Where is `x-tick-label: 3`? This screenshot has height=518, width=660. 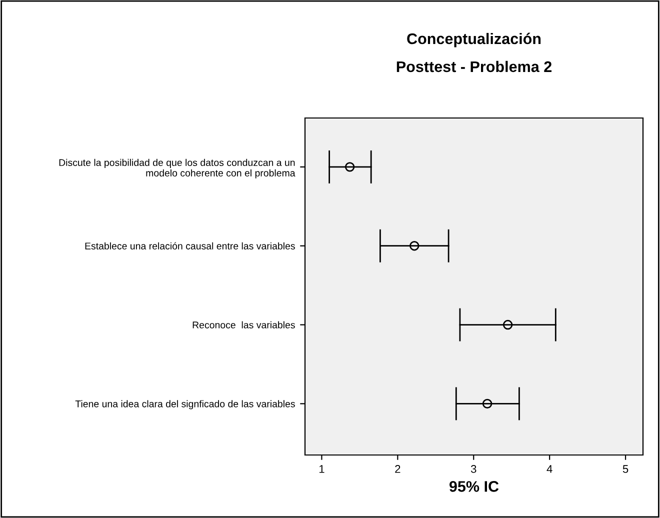
x-tick-label: 3 is located at coordinates (473, 469).